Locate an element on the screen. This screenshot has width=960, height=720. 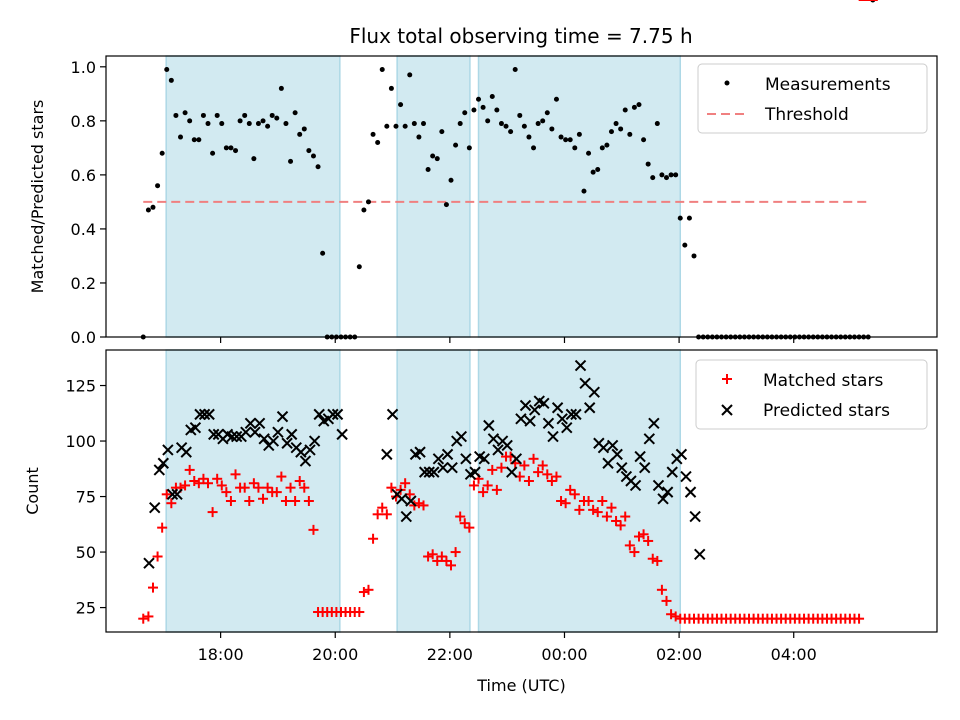
y-tick-label: 75 is located at coordinates (86, 497).